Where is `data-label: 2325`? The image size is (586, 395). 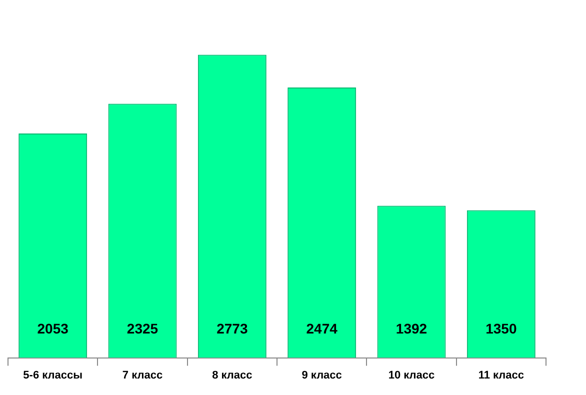 data-label: 2325 is located at coordinates (142, 328).